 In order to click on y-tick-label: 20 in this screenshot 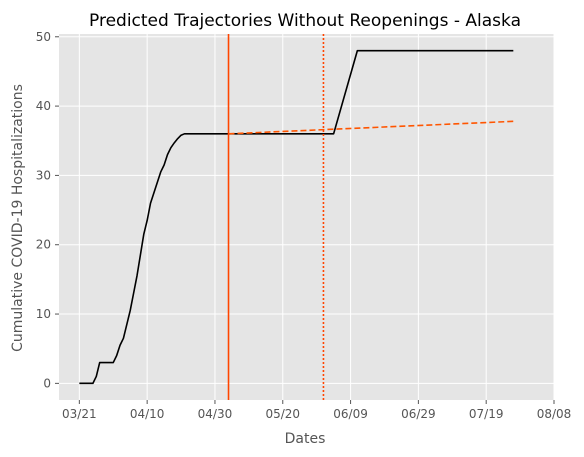, I will do `click(43, 245)`.